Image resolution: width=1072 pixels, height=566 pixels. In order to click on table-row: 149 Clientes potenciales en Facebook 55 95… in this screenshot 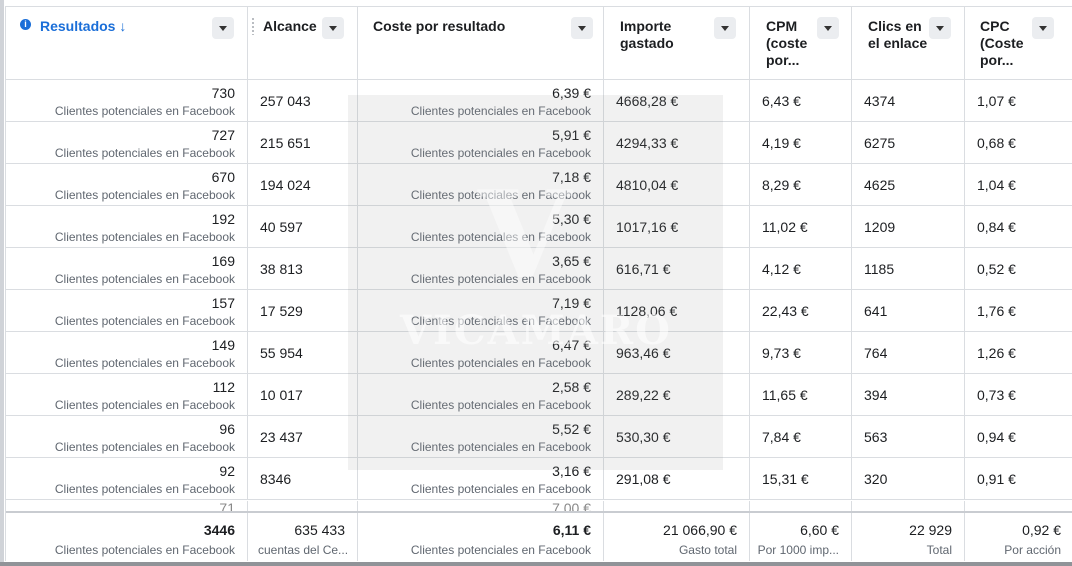, I will do `click(539, 353)`.